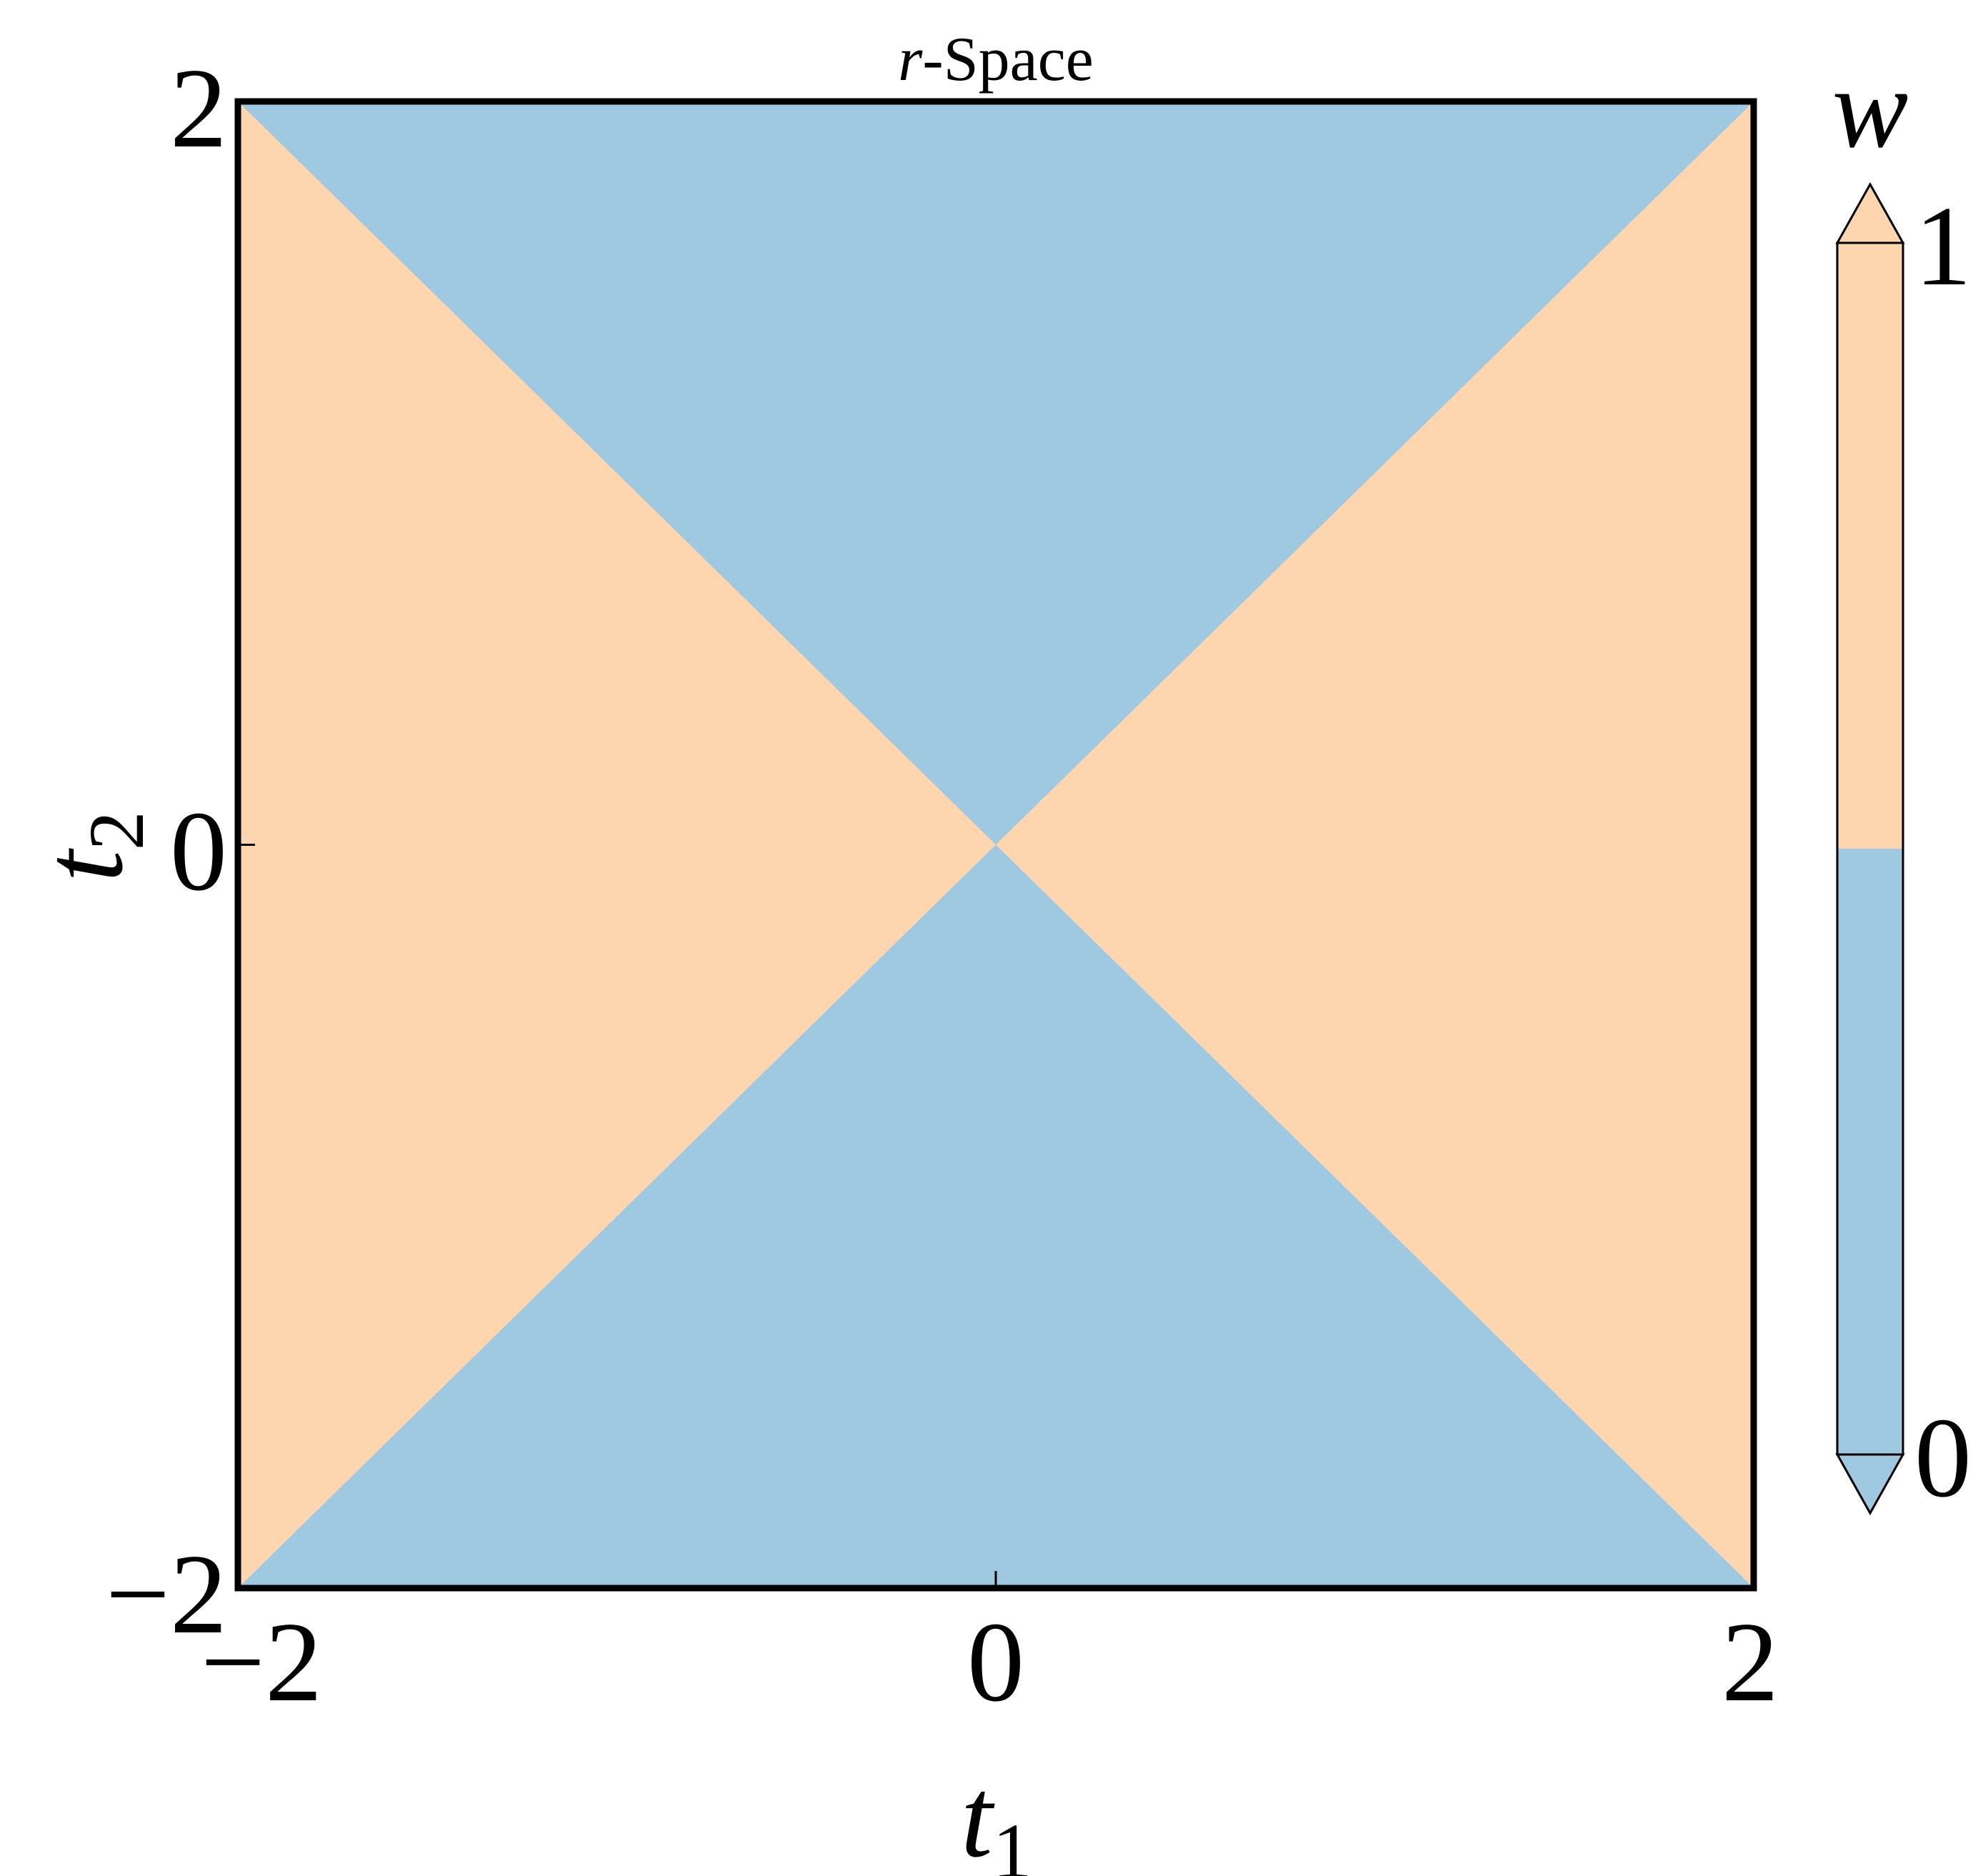  Describe the element at coordinates (1943, 245) in the screenshot. I see `colorbar-tick-label-1: 1` at that location.